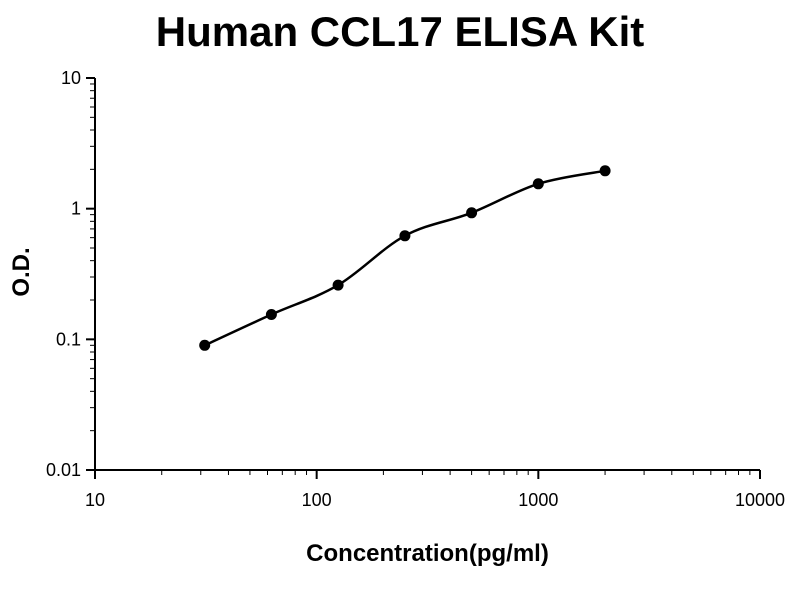  Describe the element at coordinates (400, 31) in the screenshot. I see `chart-title: Human CCL17 ELISA Kit` at that location.